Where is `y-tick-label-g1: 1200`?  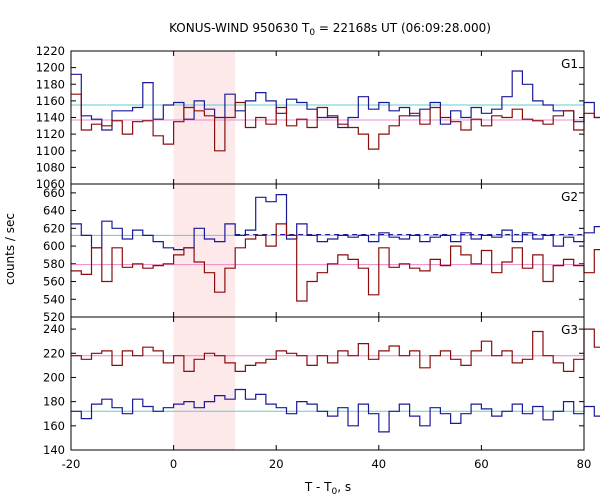 y-tick-label-g1: 1200 is located at coordinates (50, 68).